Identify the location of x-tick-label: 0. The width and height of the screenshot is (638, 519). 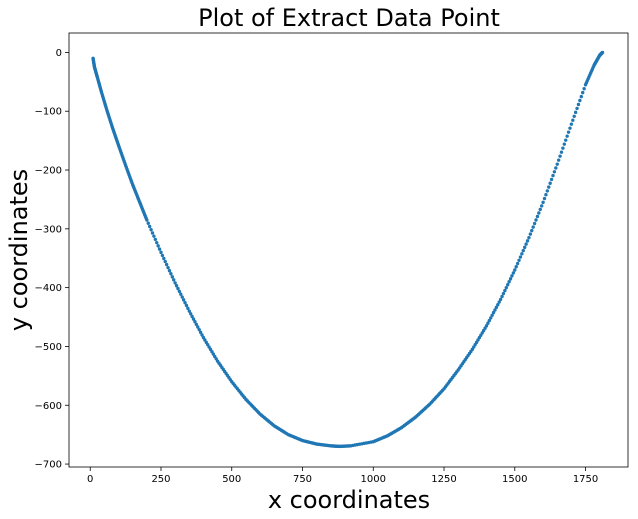
(90, 479).